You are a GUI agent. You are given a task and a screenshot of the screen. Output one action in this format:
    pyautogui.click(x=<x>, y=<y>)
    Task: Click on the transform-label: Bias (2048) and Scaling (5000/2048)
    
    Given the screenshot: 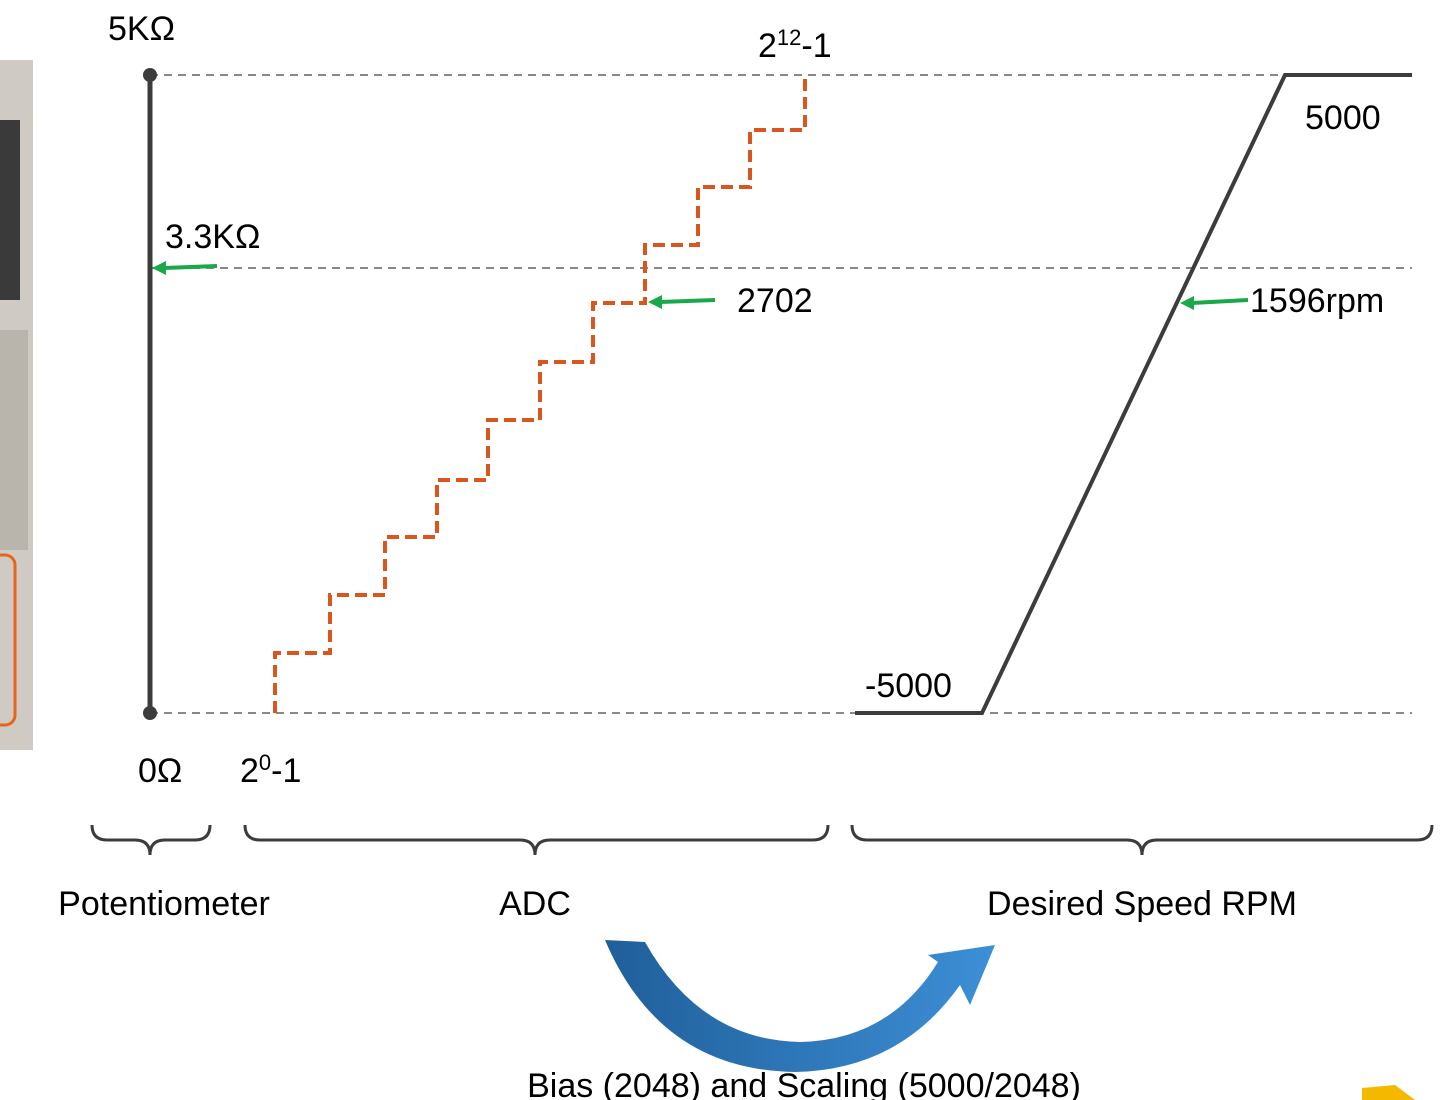 What is the action you would take?
    pyautogui.click(x=804, y=1083)
    